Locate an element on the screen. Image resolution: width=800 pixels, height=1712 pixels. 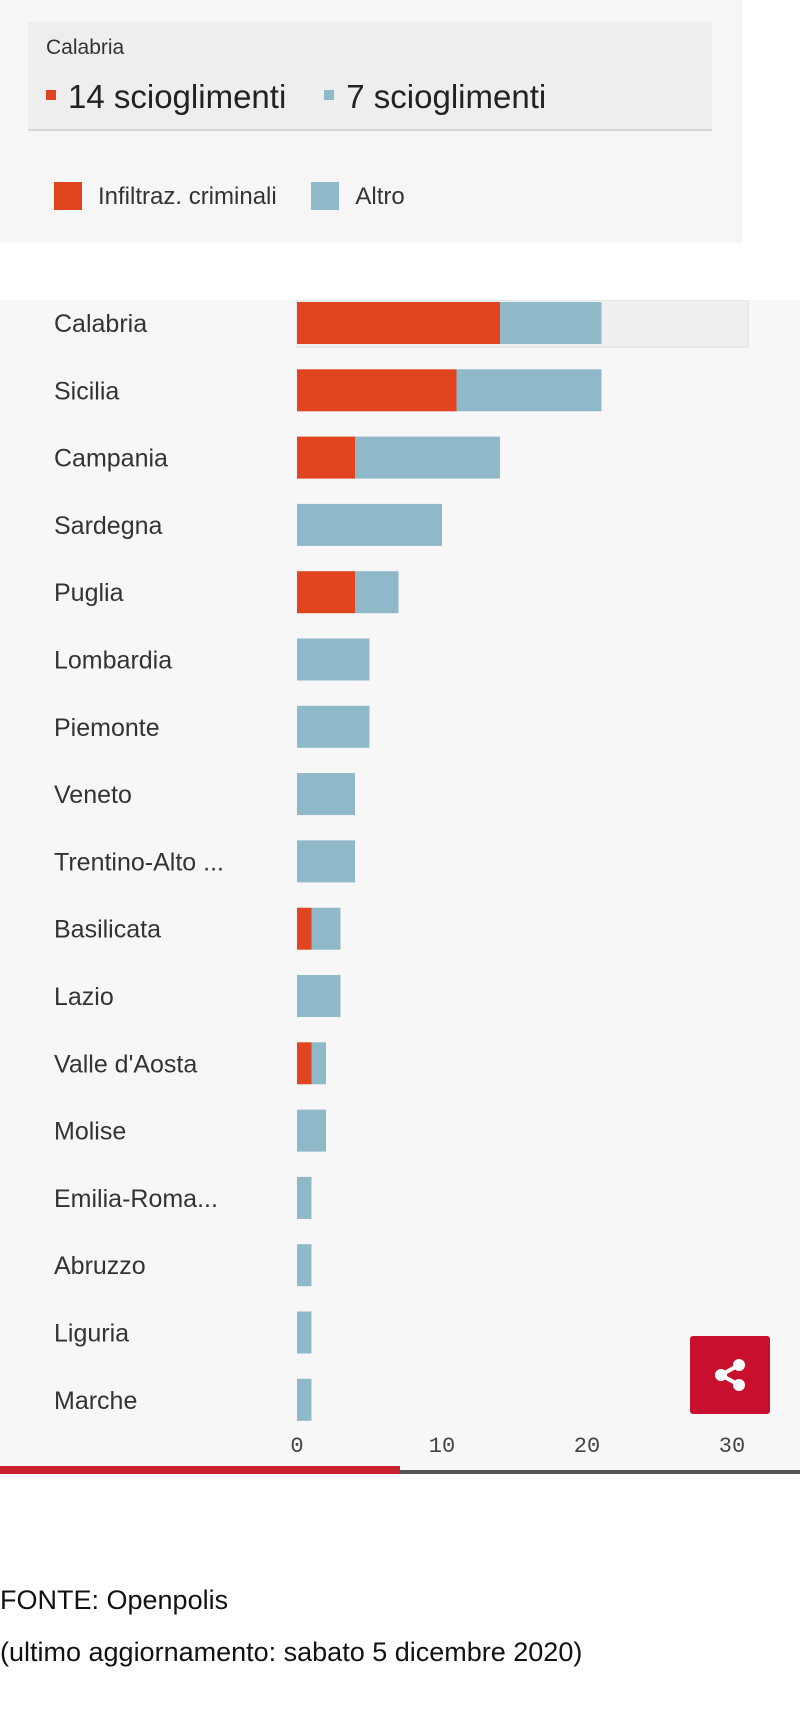
x-tick-label: 10 is located at coordinates (442, 1446).